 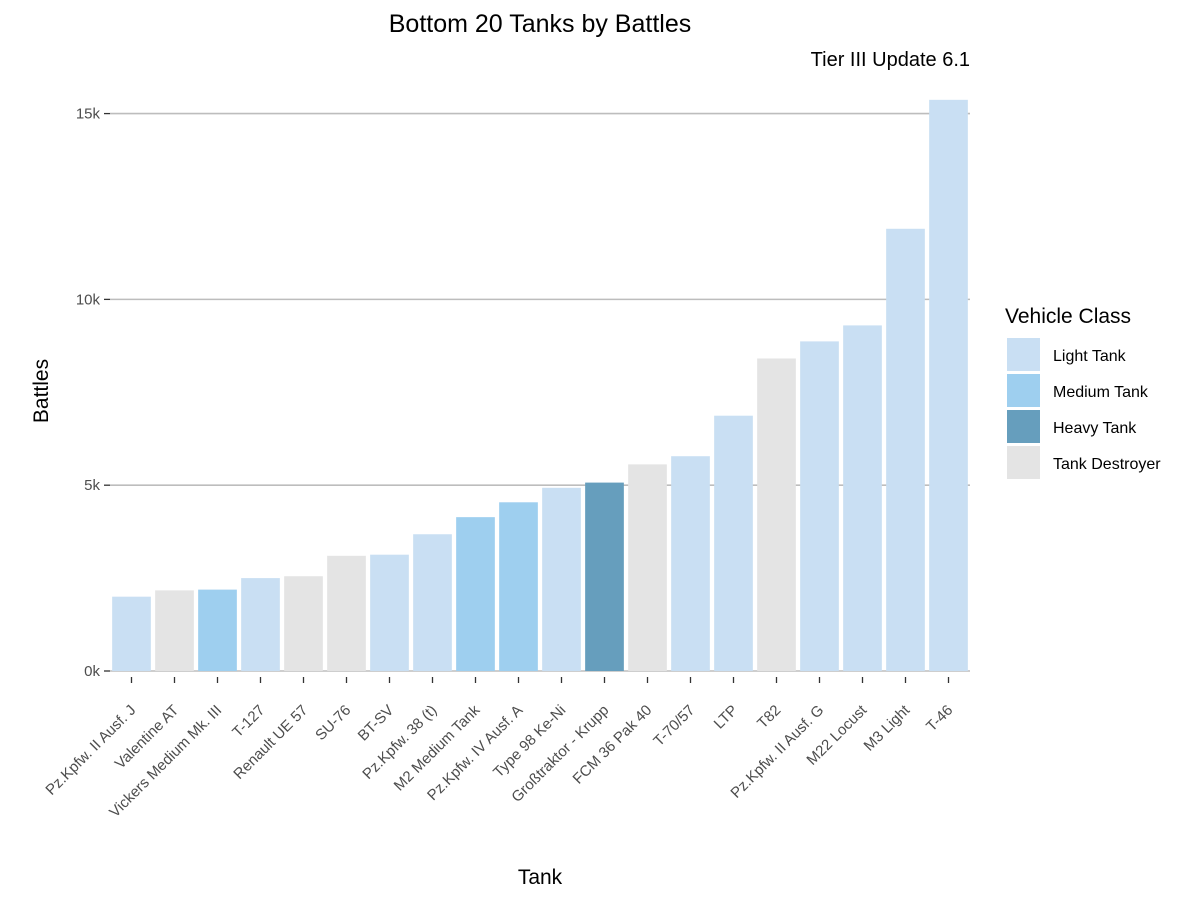 What do you see at coordinates (769, 717) in the screenshot?
I see `x-tick-label: T82` at bounding box center [769, 717].